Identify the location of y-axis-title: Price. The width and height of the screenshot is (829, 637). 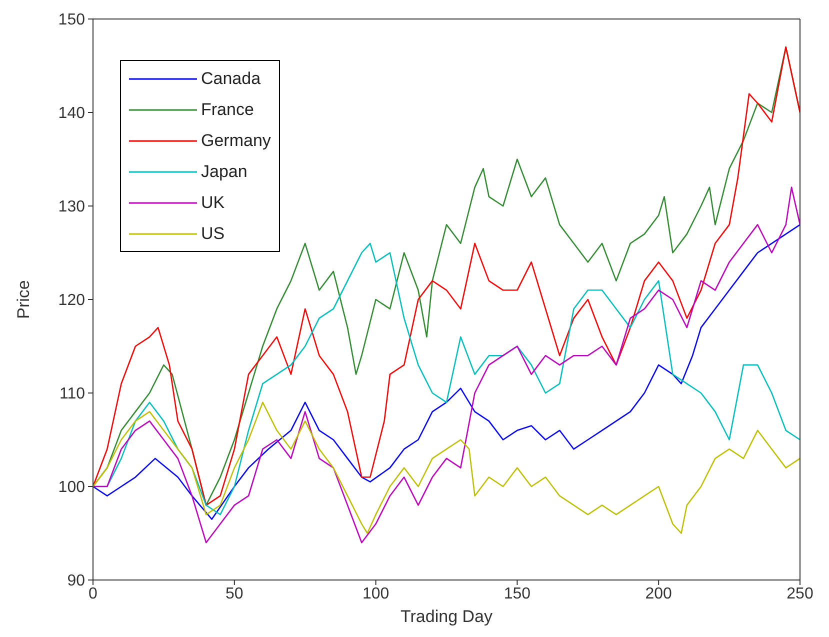
(24, 299).